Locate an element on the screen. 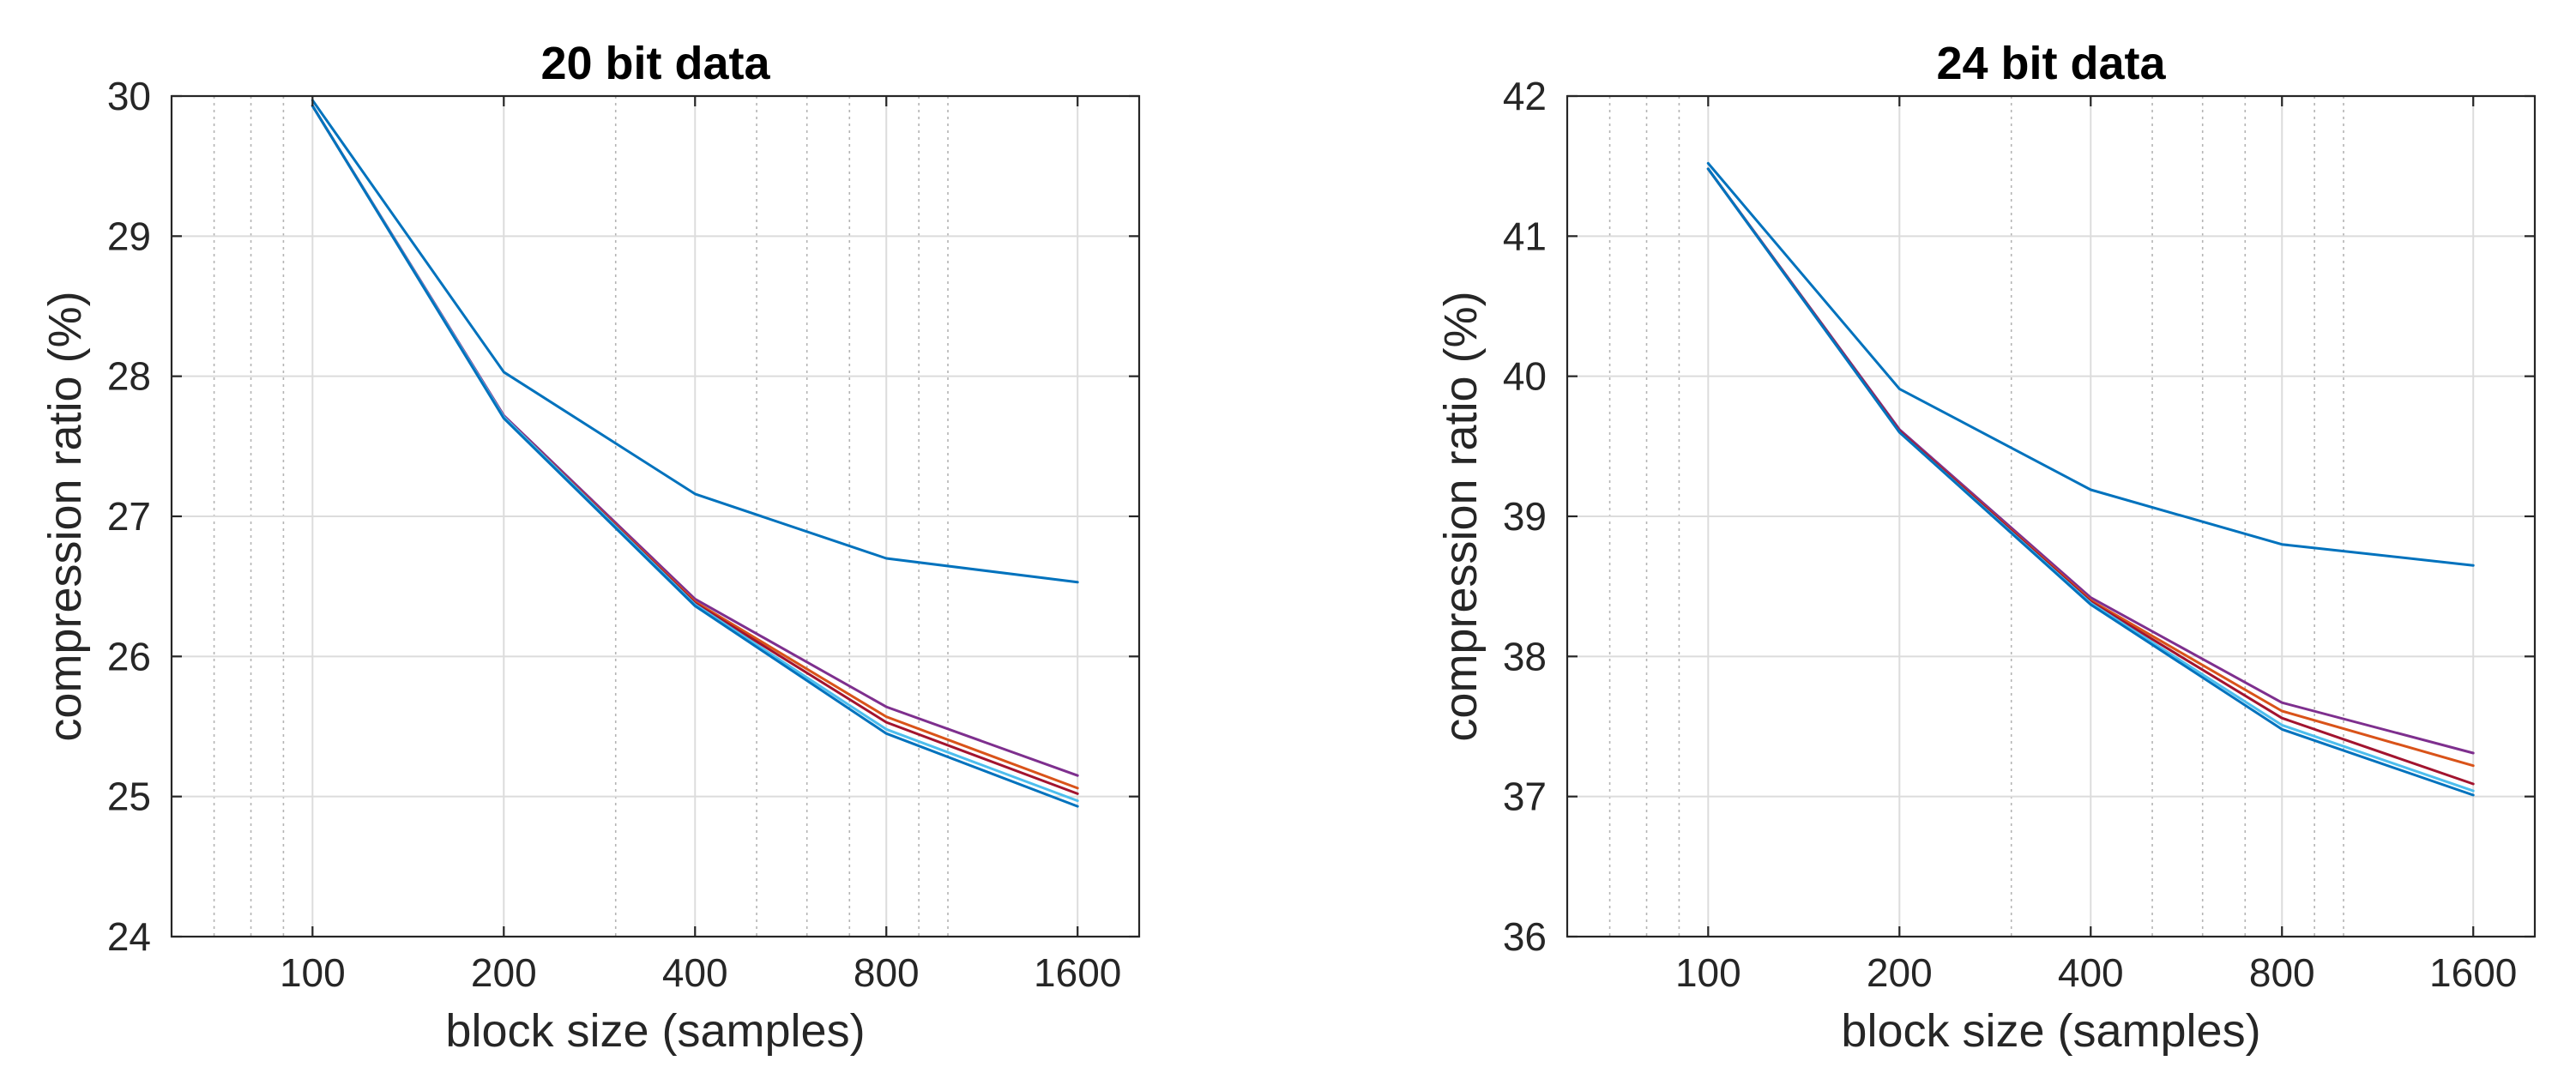 The image size is (2576, 1091). y-tick-label: 39 is located at coordinates (1525, 516).